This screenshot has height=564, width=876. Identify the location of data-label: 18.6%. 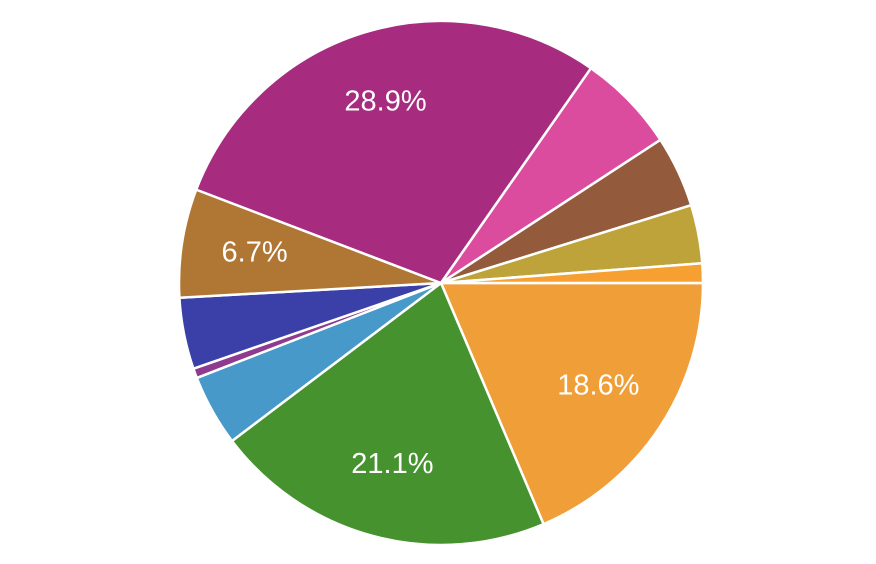
(598, 386).